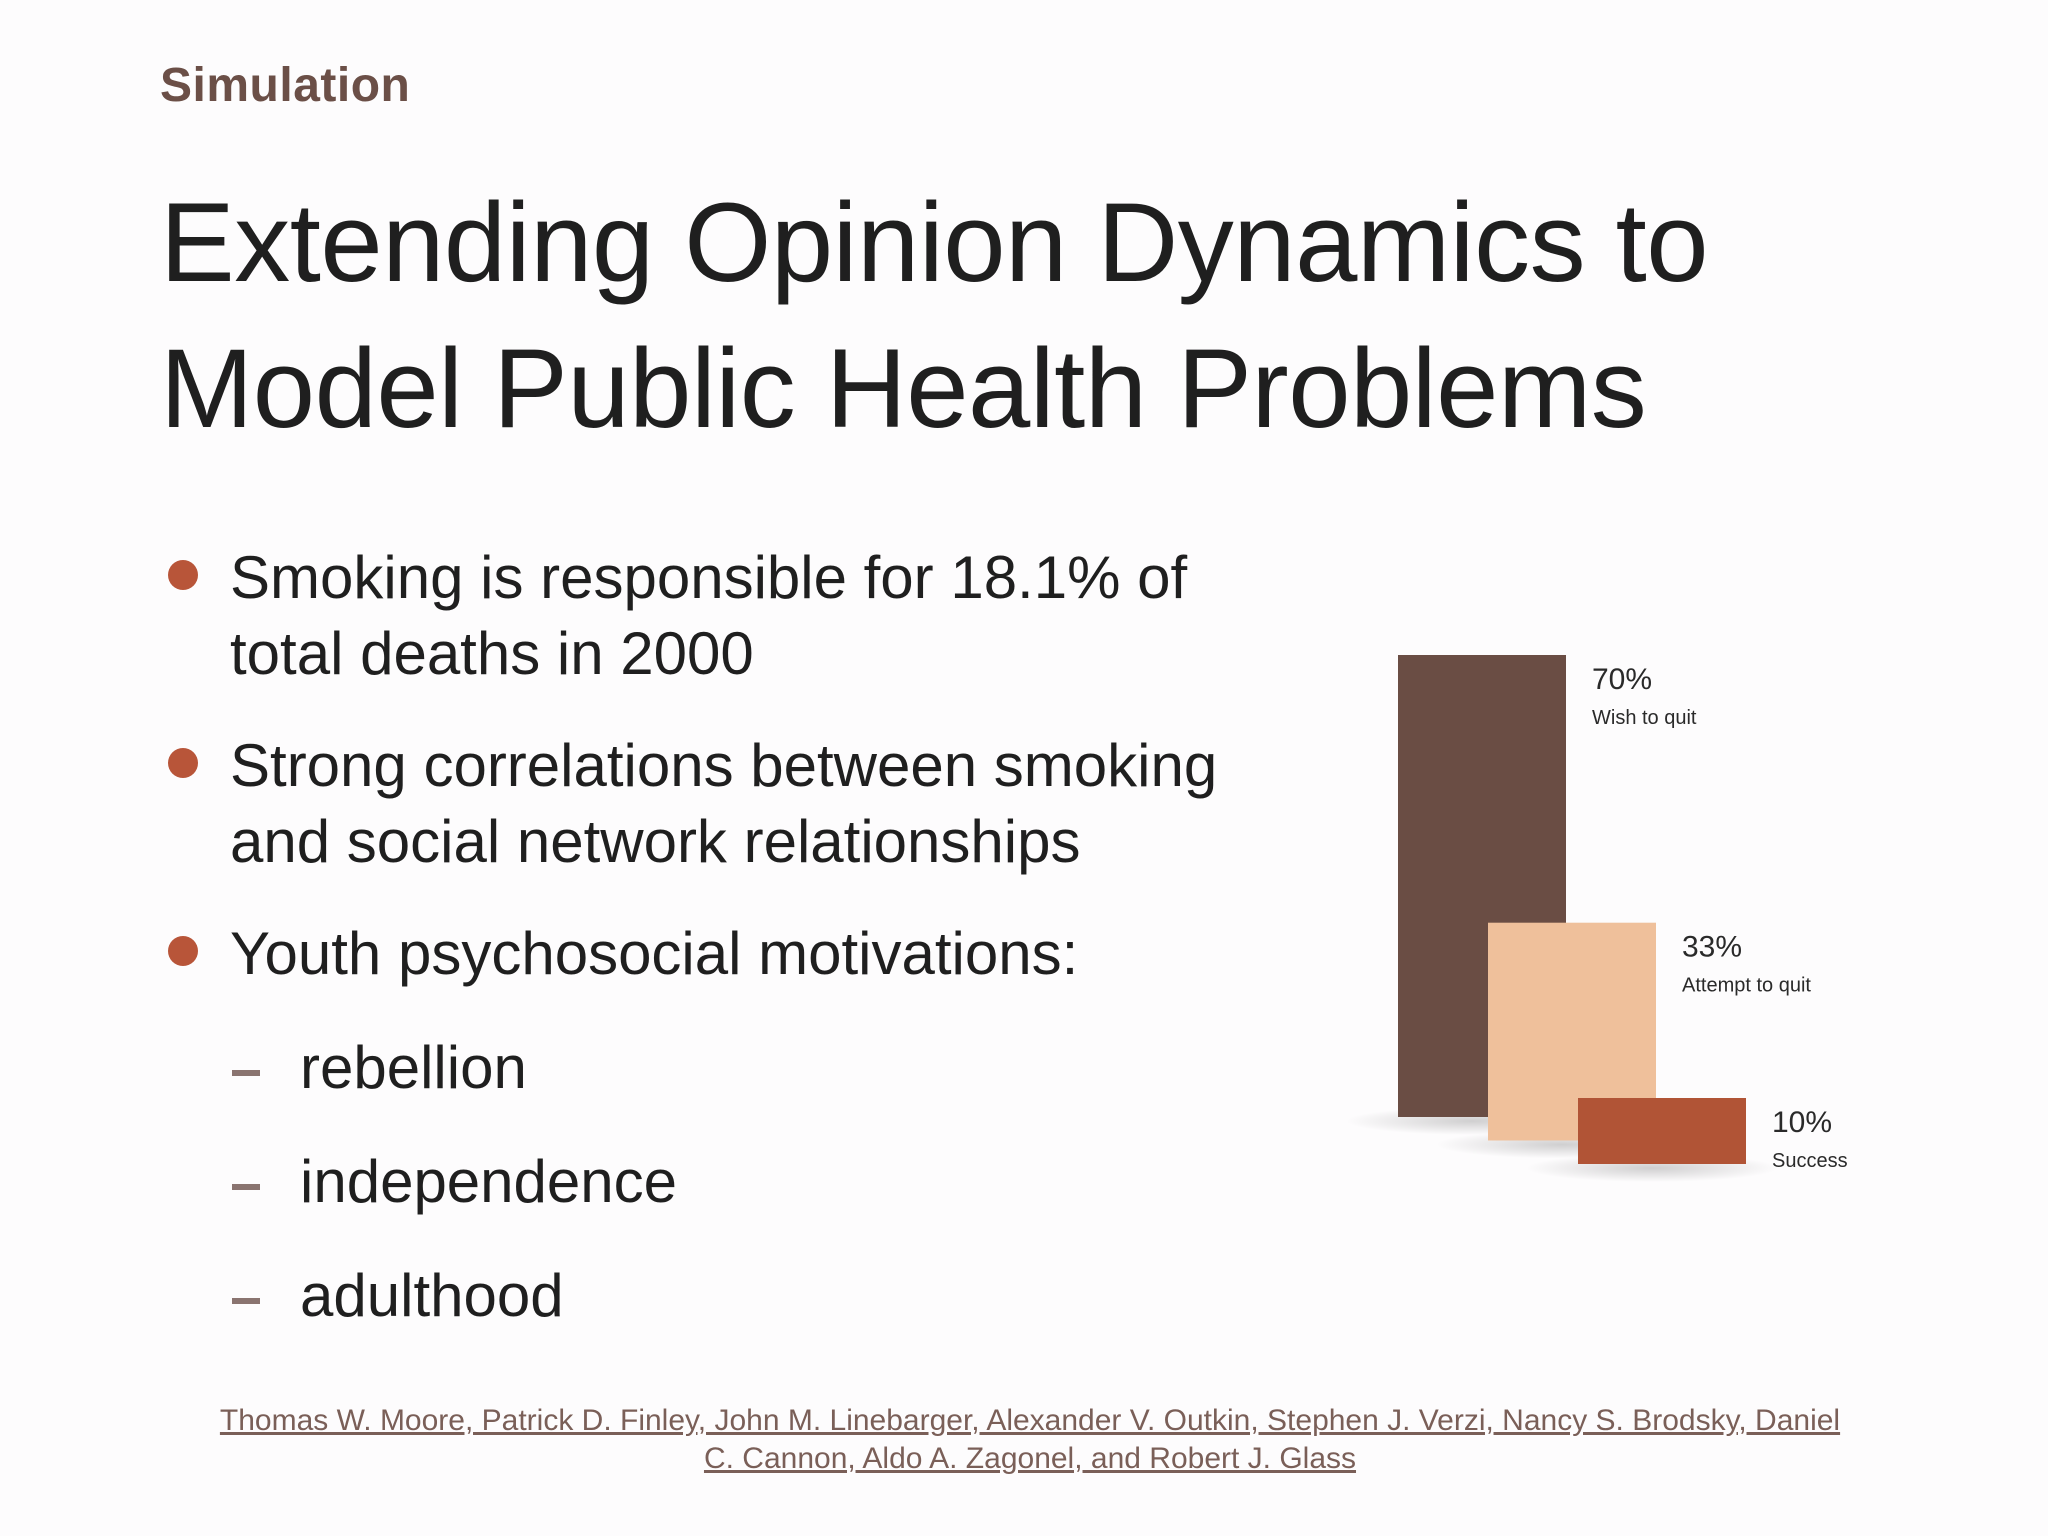  I want to click on eyebrow-label: Simulation, so click(285, 85).